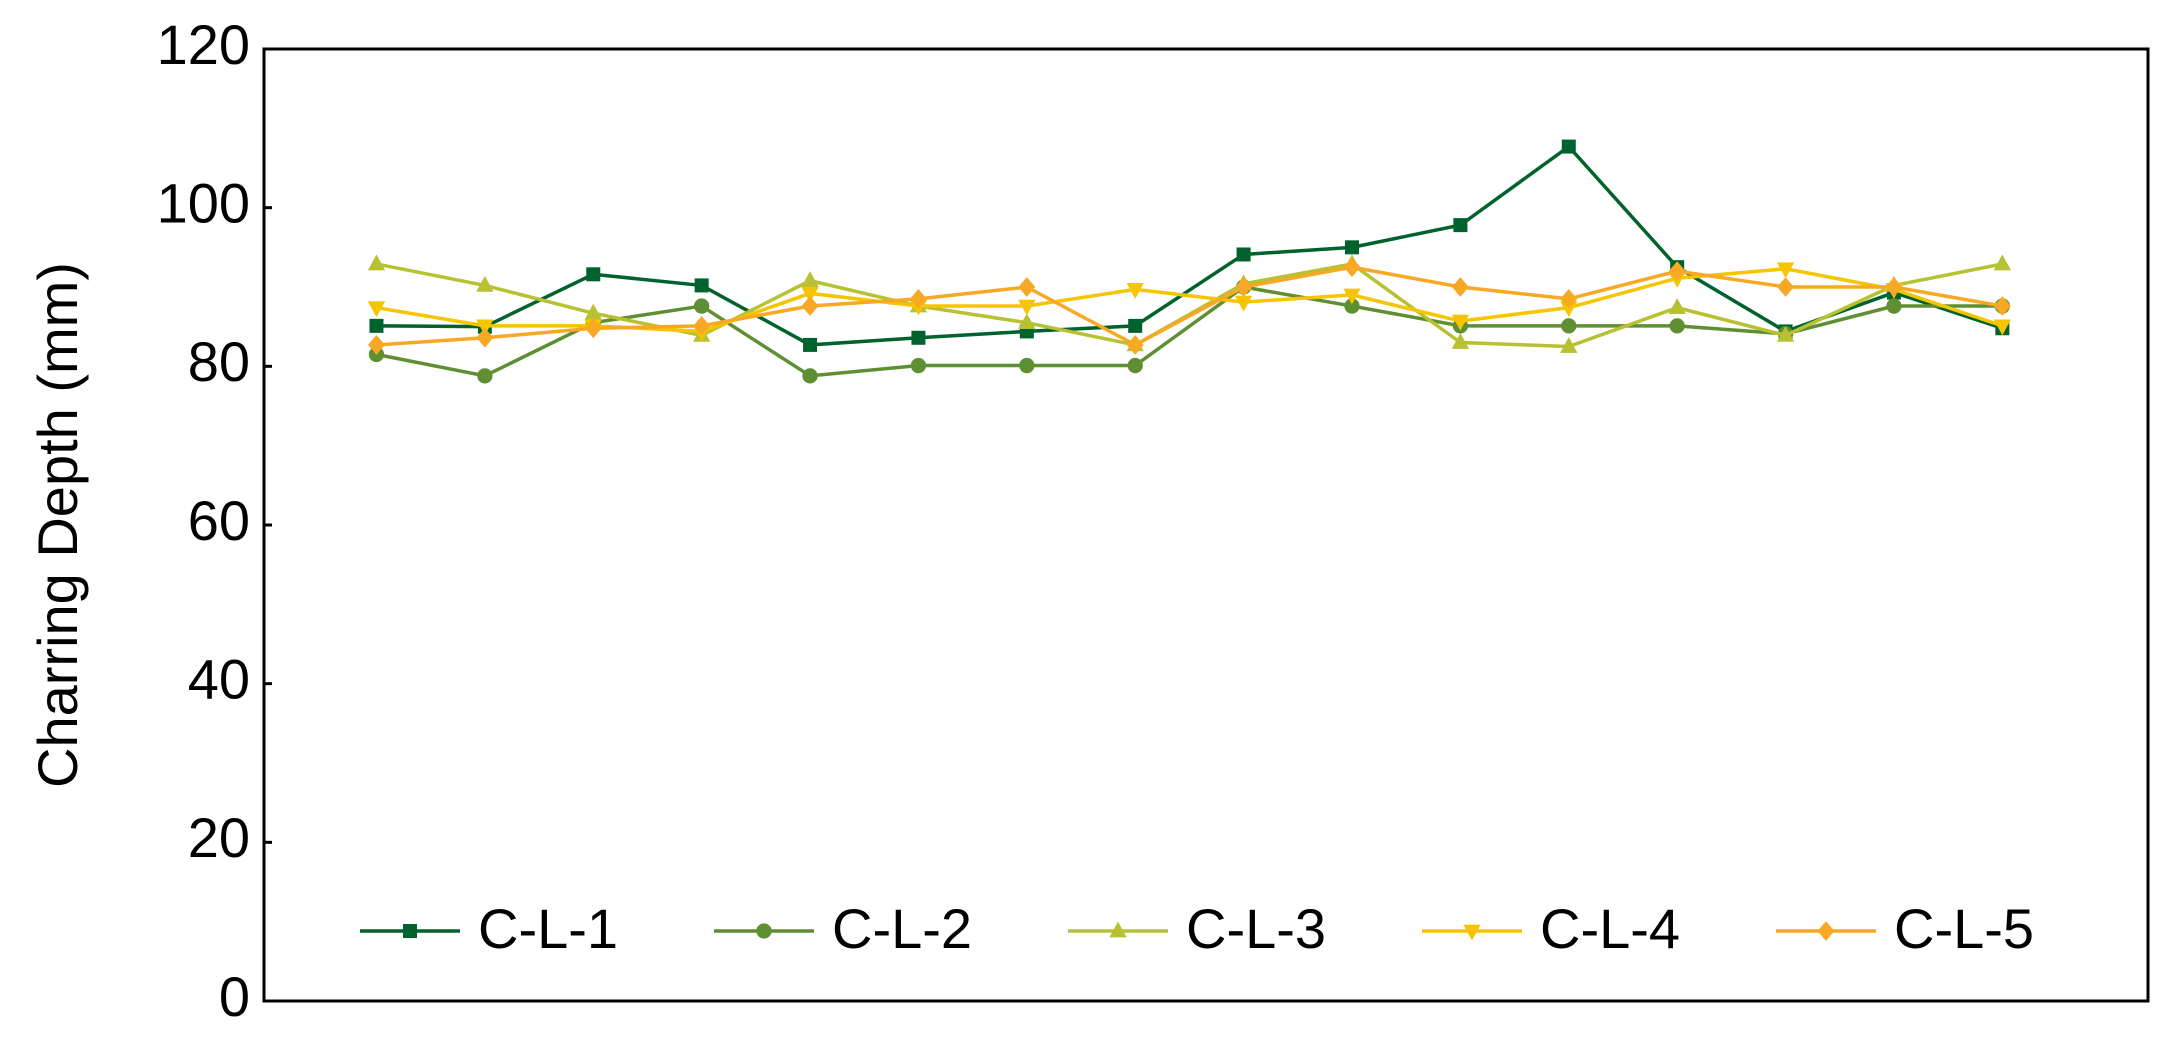 The width and height of the screenshot is (2171, 1042). I want to click on legend-label: C-L-3, so click(1256, 928).